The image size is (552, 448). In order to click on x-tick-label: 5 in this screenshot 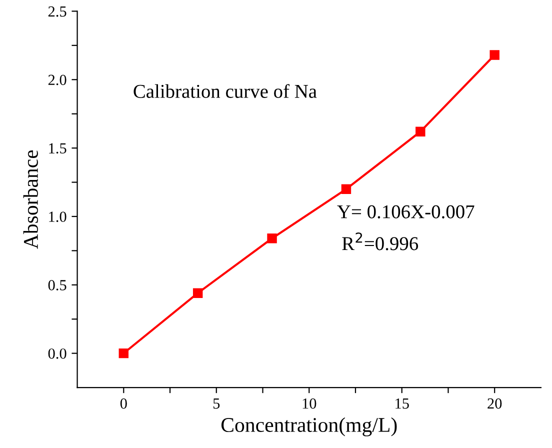, I will do `click(216, 403)`.